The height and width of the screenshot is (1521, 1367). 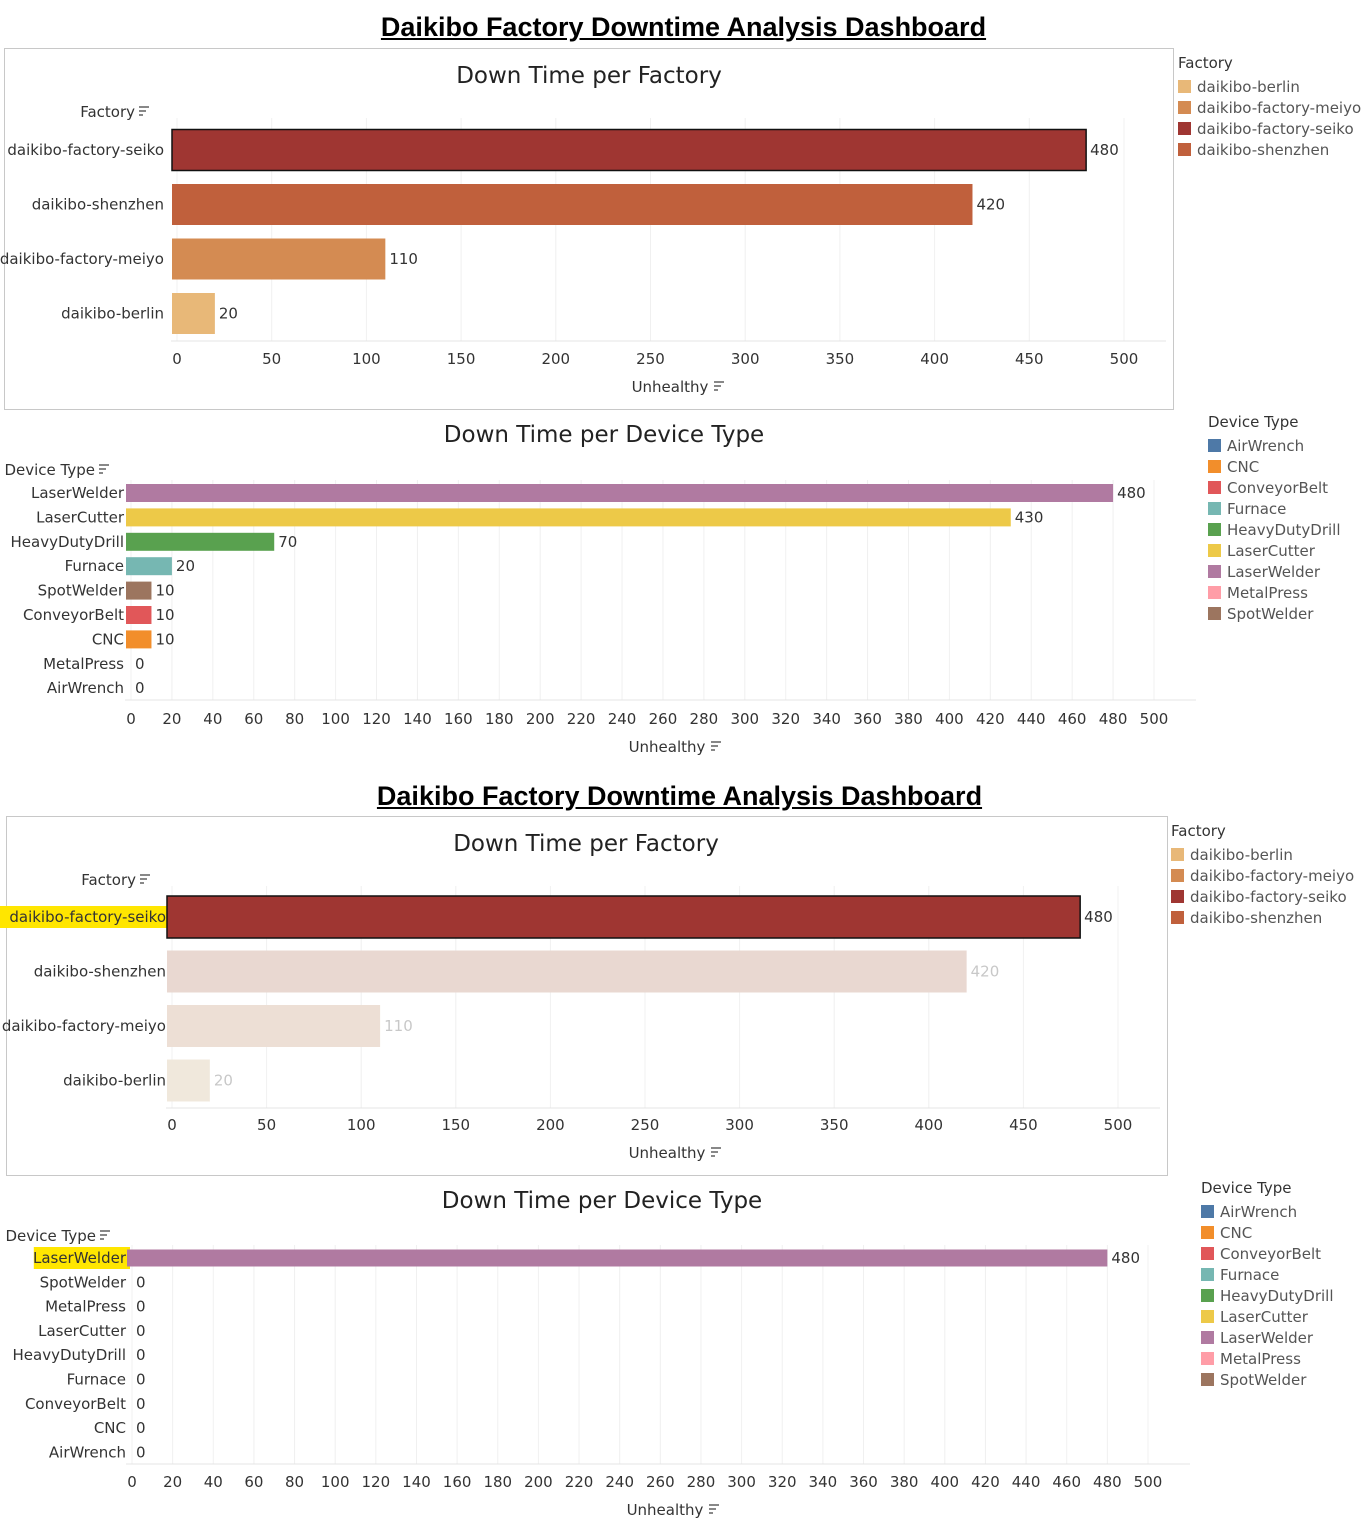 What do you see at coordinates (867, 719) in the screenshot?
I see `x-tick-label: 360` at bounding box center [867, 719].